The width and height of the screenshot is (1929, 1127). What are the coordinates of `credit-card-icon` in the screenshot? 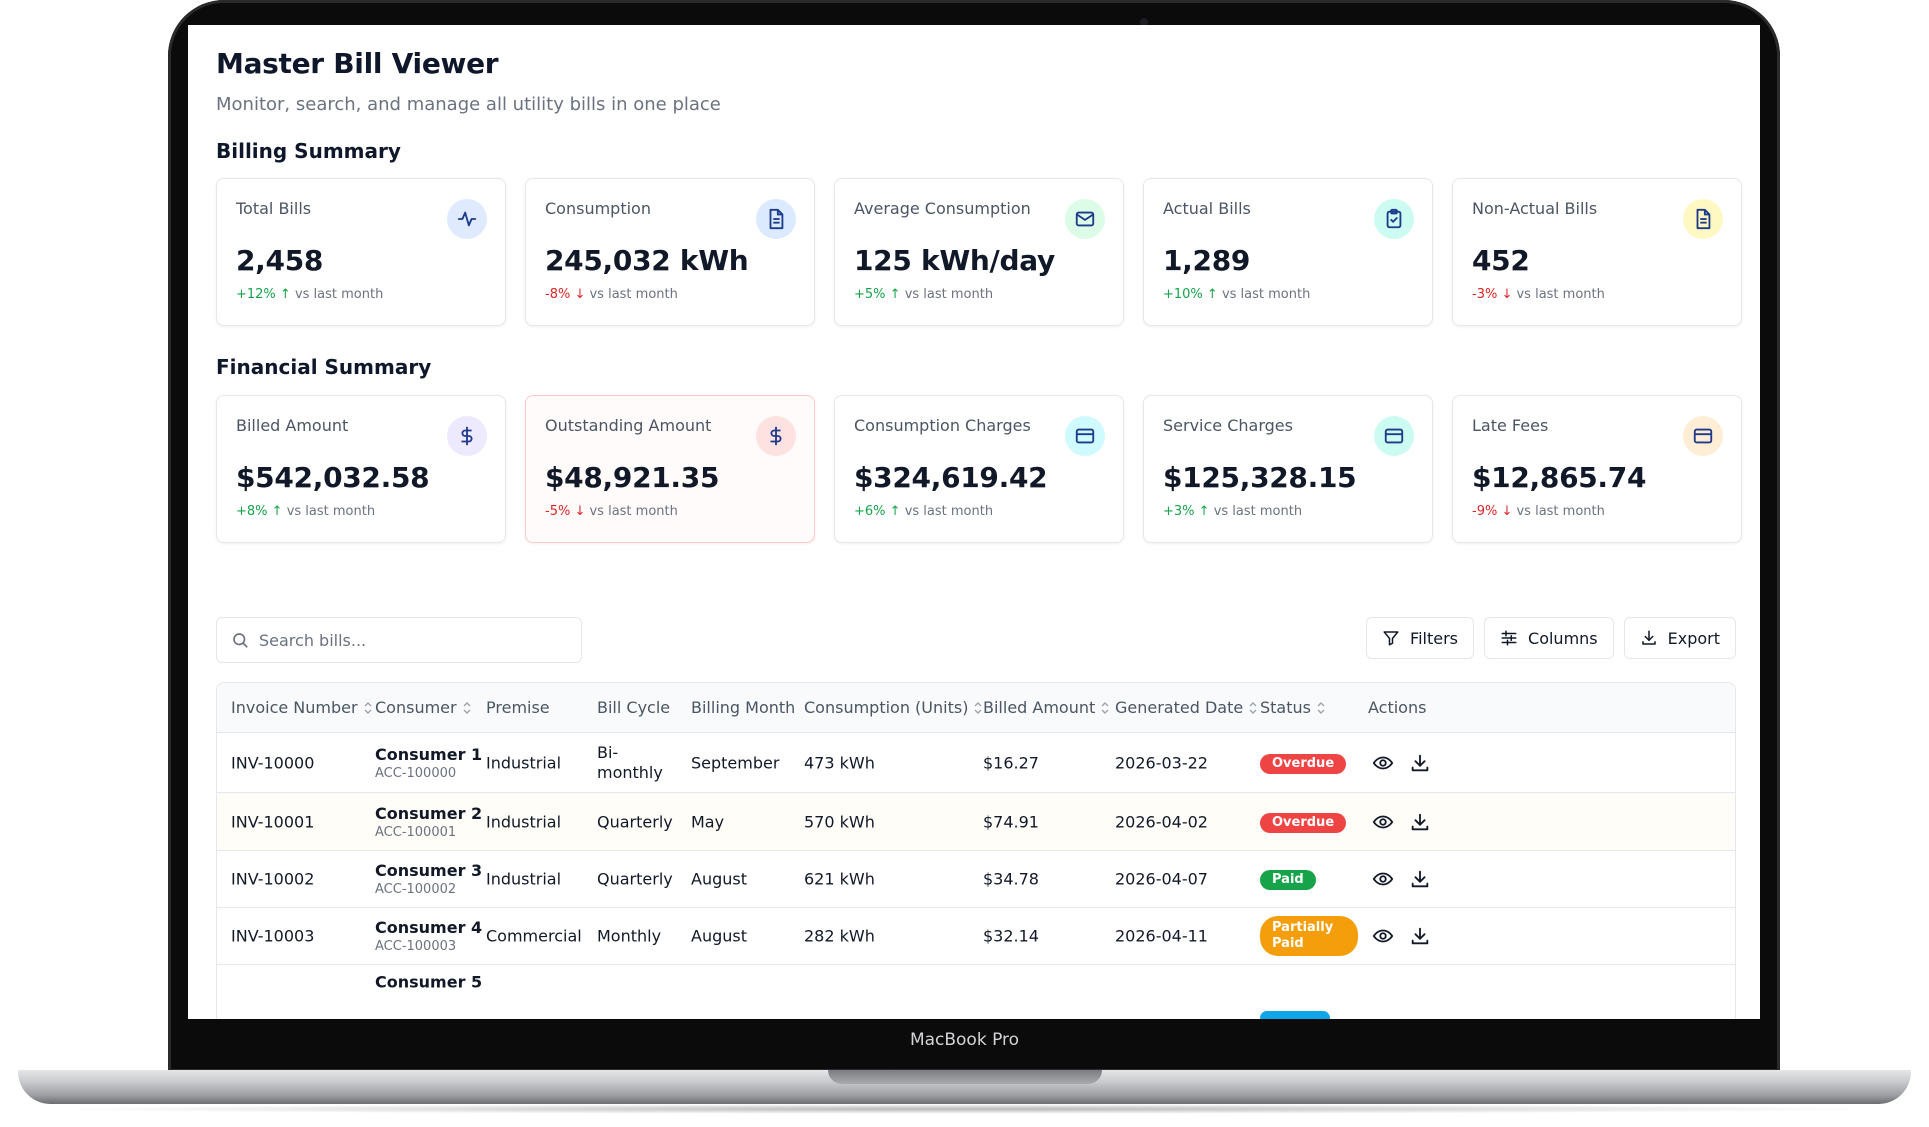 It's located at (1085, 436).